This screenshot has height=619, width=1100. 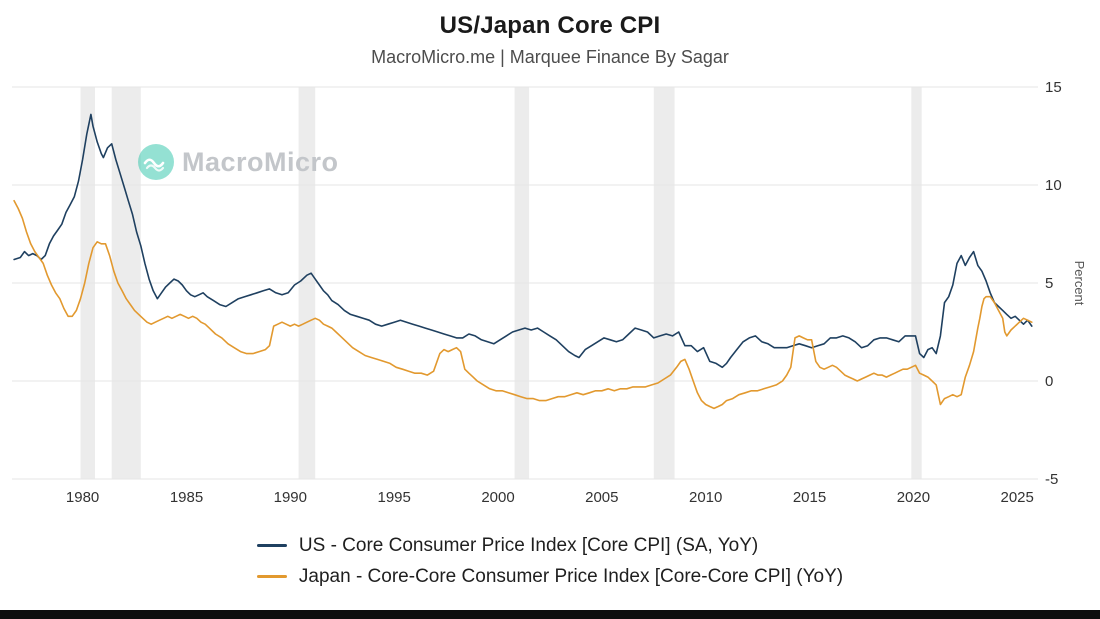 I want to click on x-tick-label: 2015, so click(x=809, y=497).